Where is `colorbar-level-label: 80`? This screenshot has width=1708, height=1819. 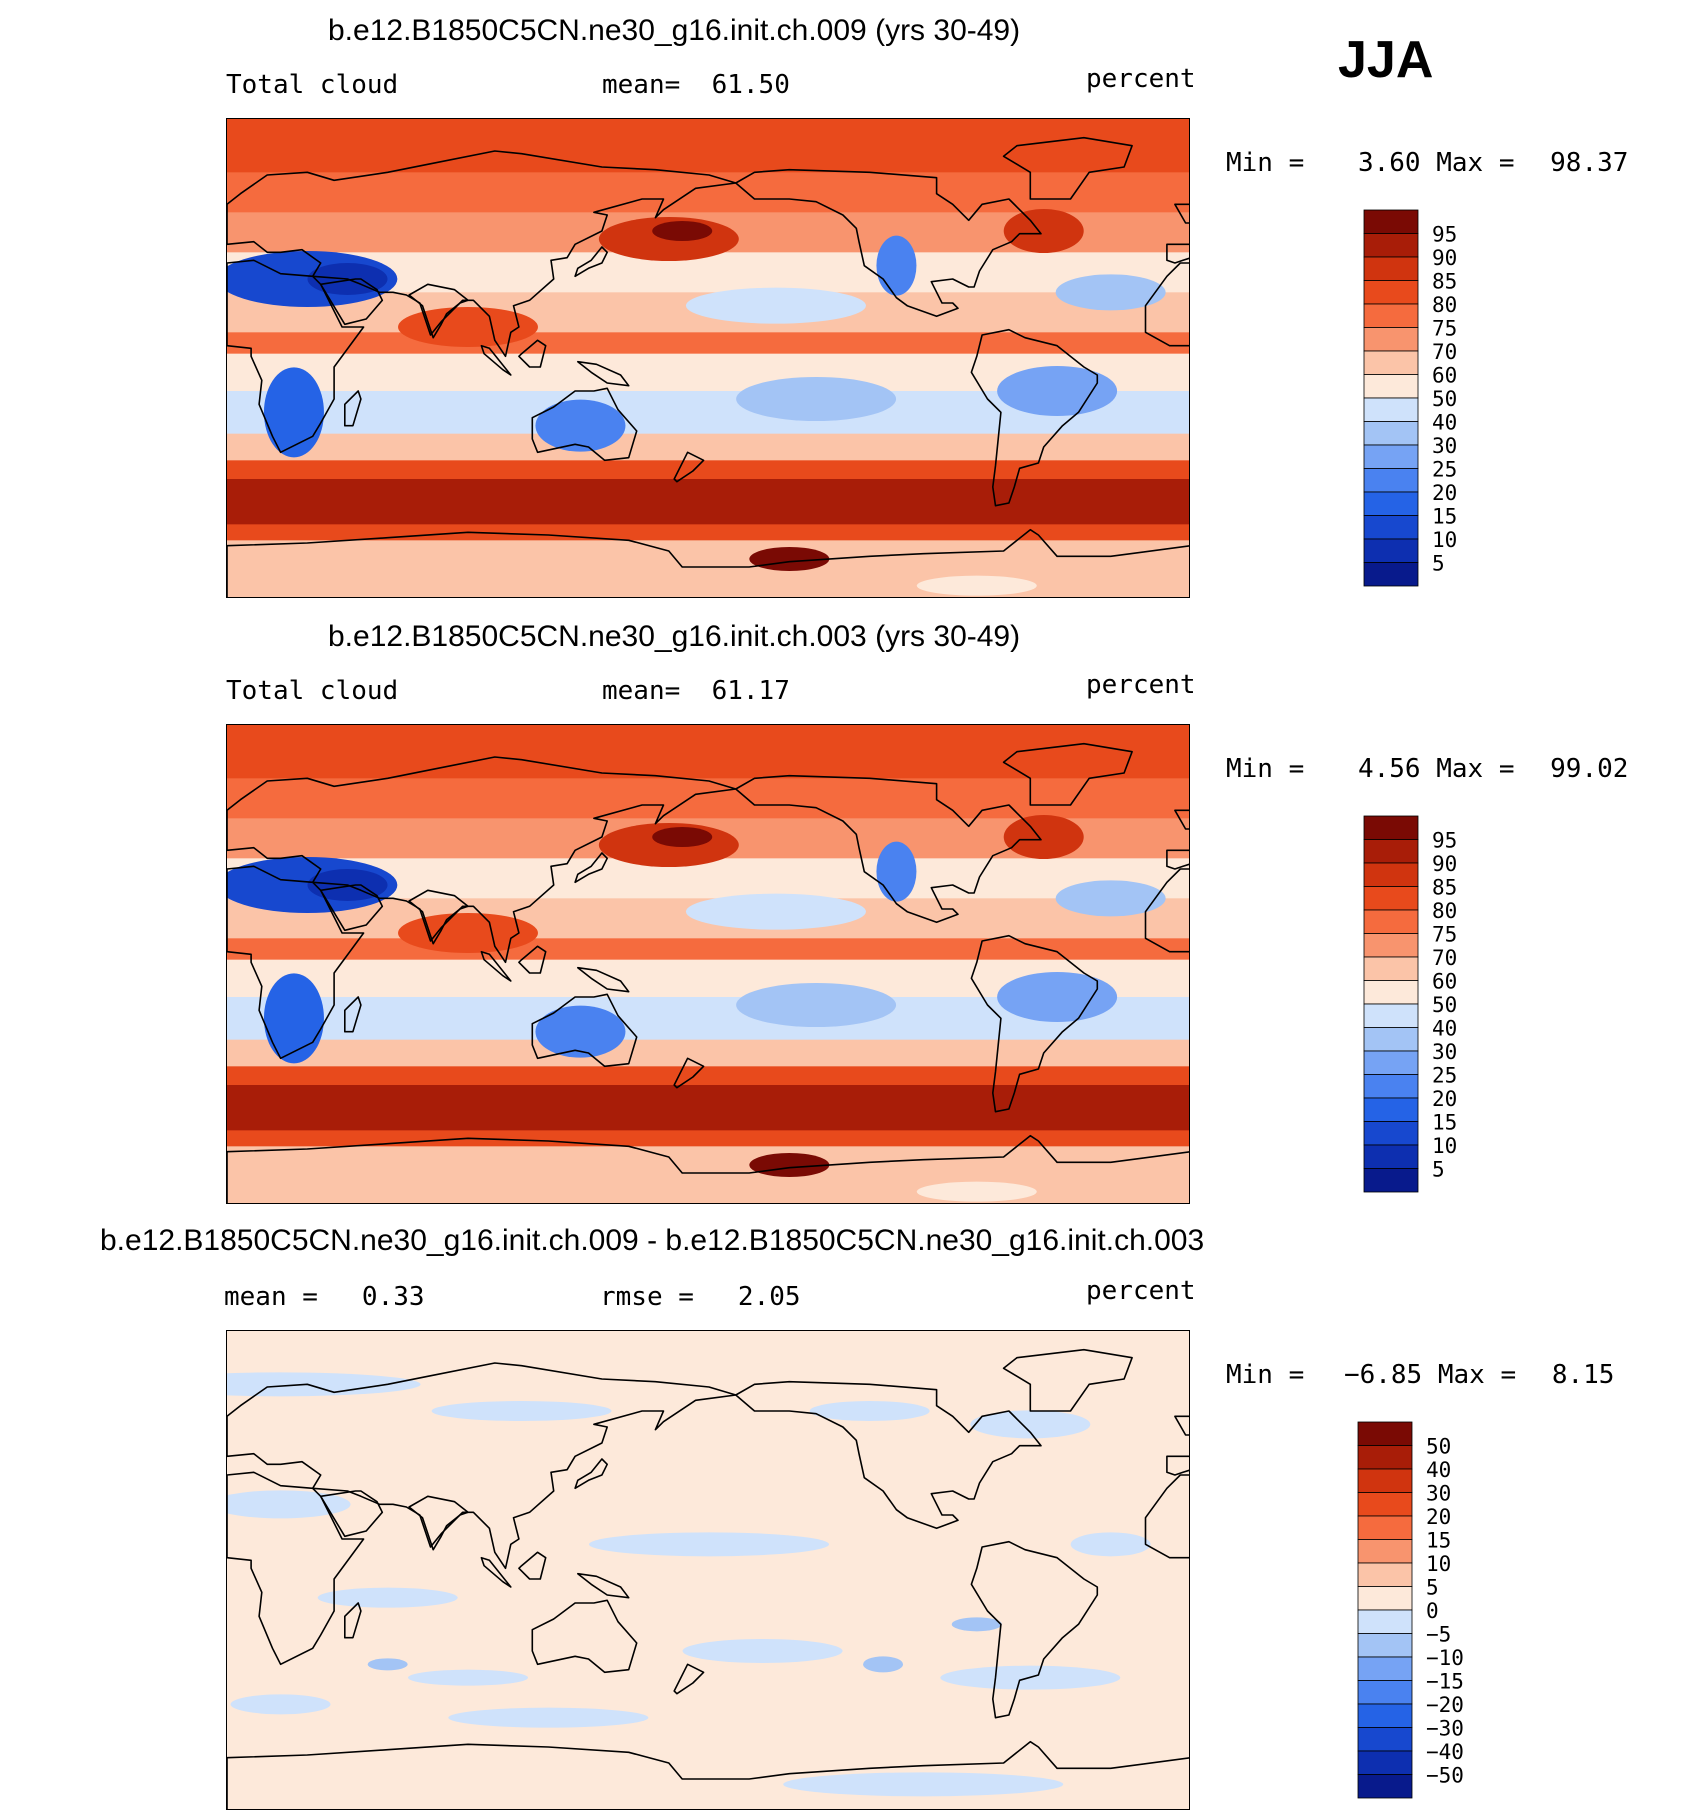
colorbar-level-label: 80 is located at coordinates (1444, 911).